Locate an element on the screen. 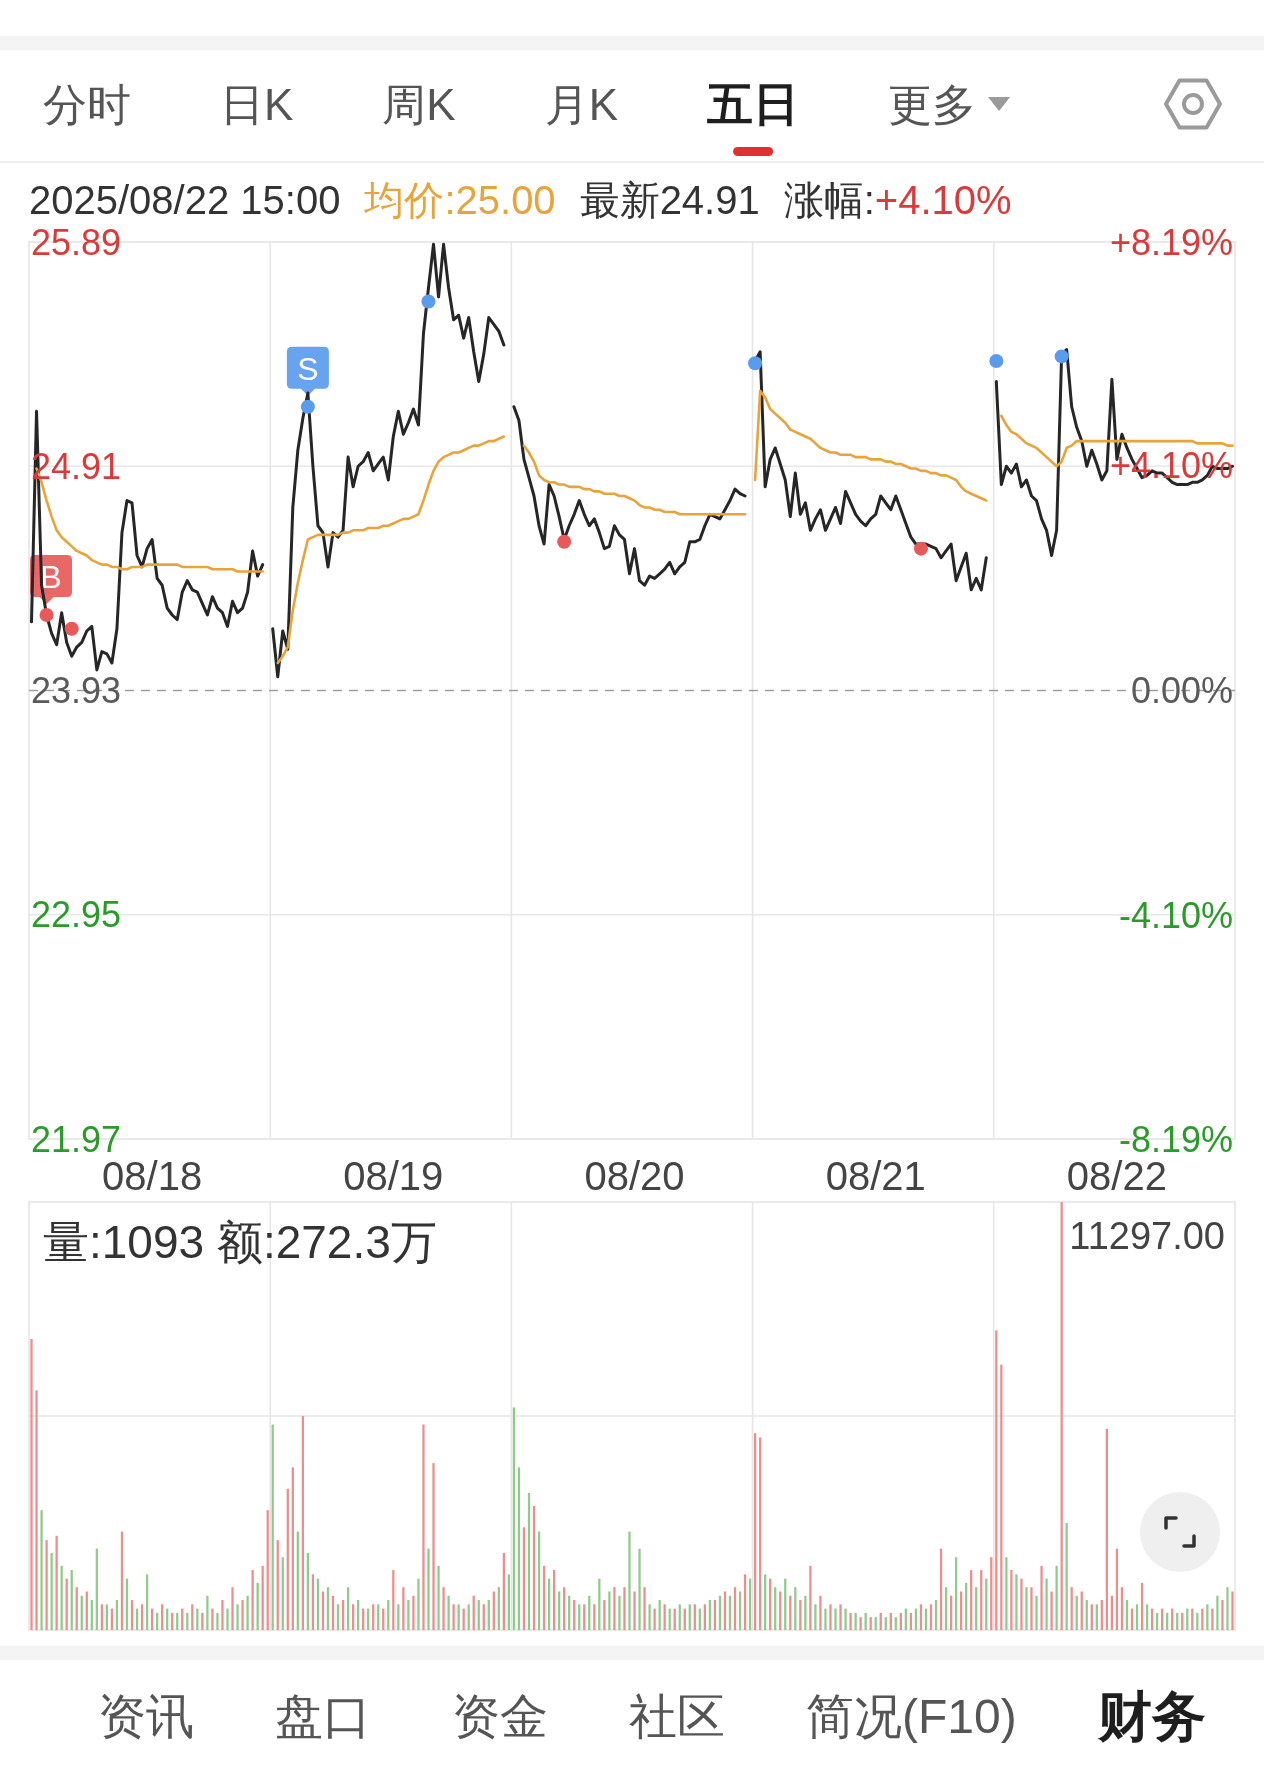 This screenshot has height=1766, width=1264. text: 更多 is located at coordinates (932, 104).